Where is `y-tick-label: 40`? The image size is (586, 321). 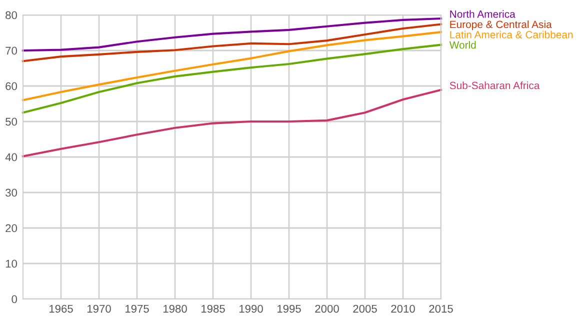 y-tick-label: 40 is located at coordinates (11, 157).